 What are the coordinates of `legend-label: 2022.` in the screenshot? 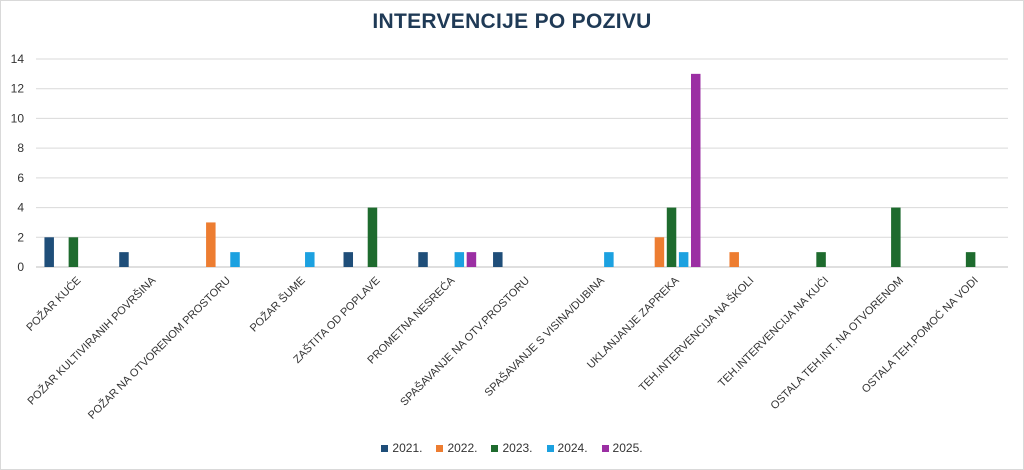 It's located at (462, 448).